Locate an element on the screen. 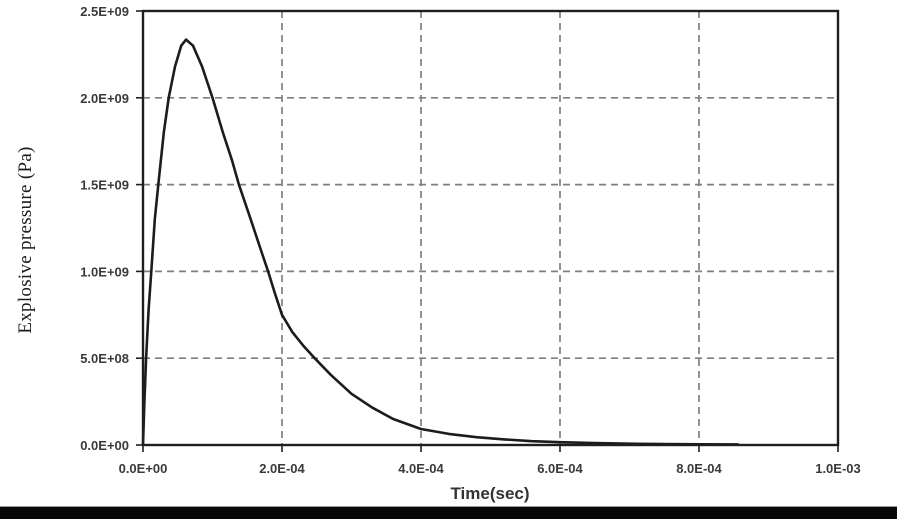 This screenshot has height=522, width=897. x-tick-label: 4.0E-04 is located at coordinates (421, 468).